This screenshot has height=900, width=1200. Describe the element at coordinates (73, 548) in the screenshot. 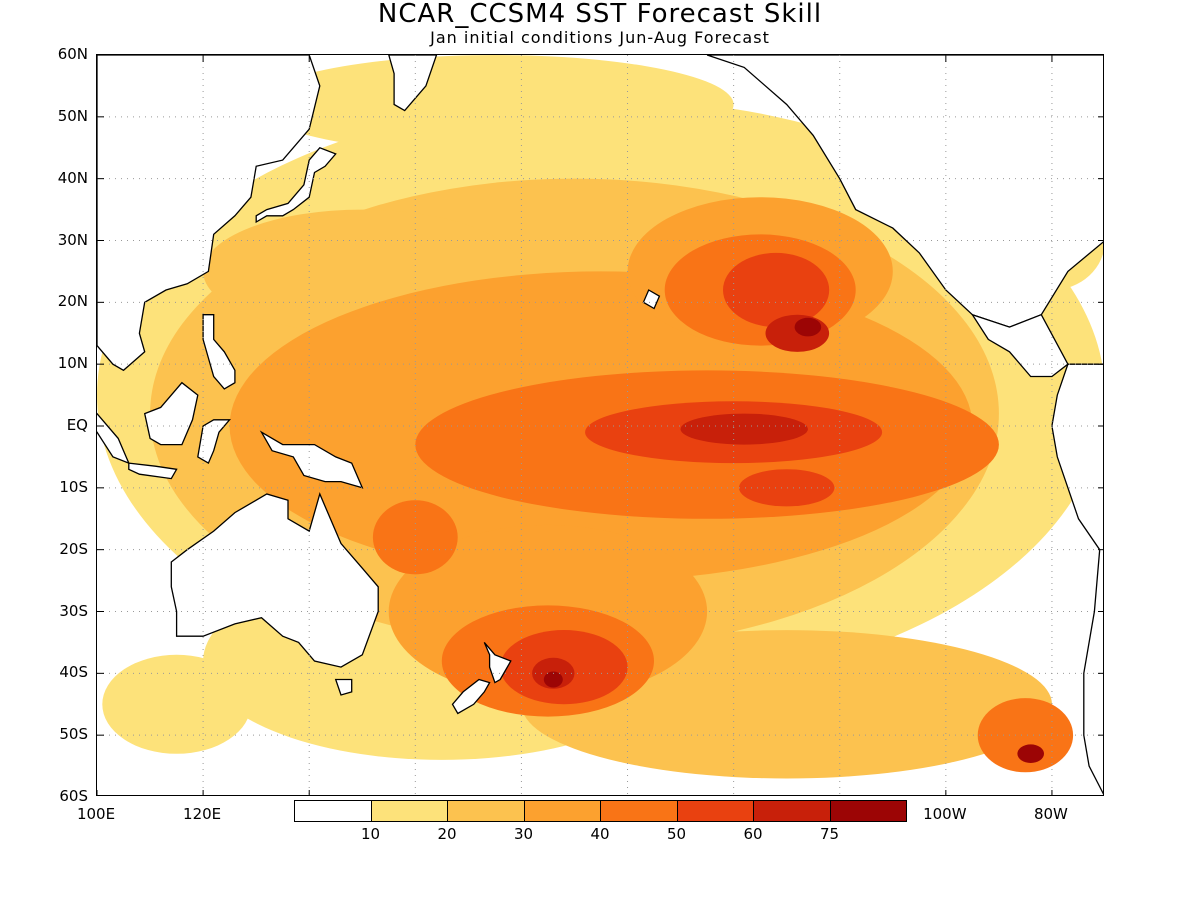

I see `lat-label: 20S` at that location.